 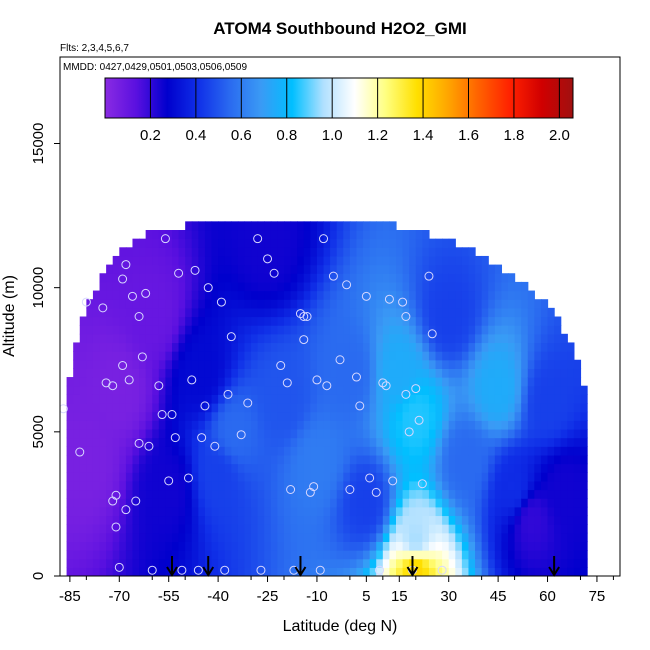 What do you see at coordinates (286, 135) in the screenshot?
I see `colorbar-tick-label: 0.8` at bounding box center [286, 135].